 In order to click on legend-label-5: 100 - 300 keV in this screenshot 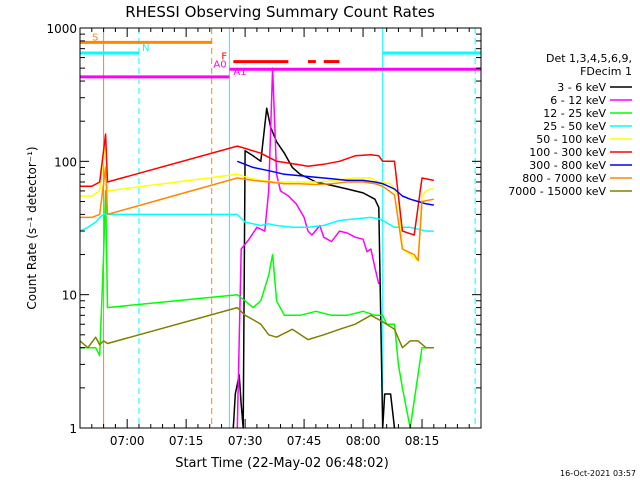, I will do `click(567, 152)`.